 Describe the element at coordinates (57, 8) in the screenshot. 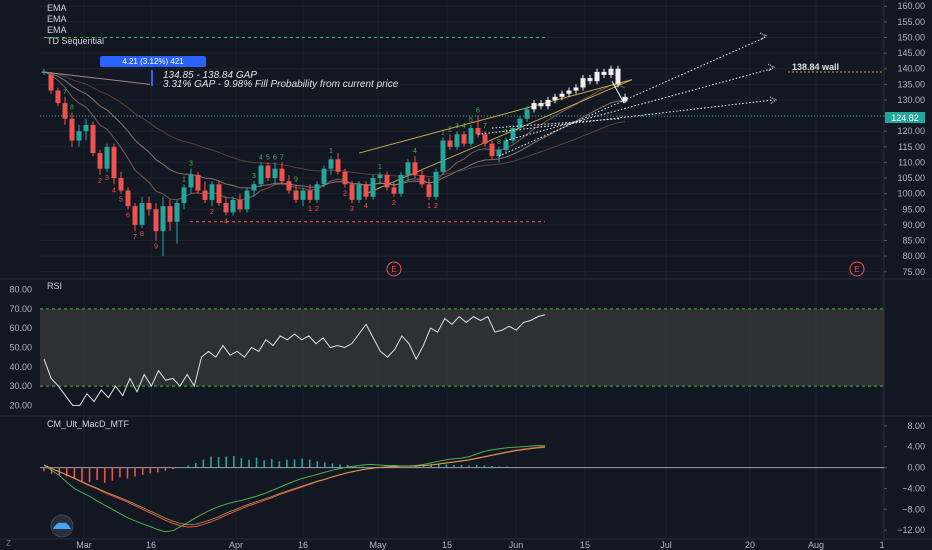

I see `legend-ema-1: EMA` at that location.